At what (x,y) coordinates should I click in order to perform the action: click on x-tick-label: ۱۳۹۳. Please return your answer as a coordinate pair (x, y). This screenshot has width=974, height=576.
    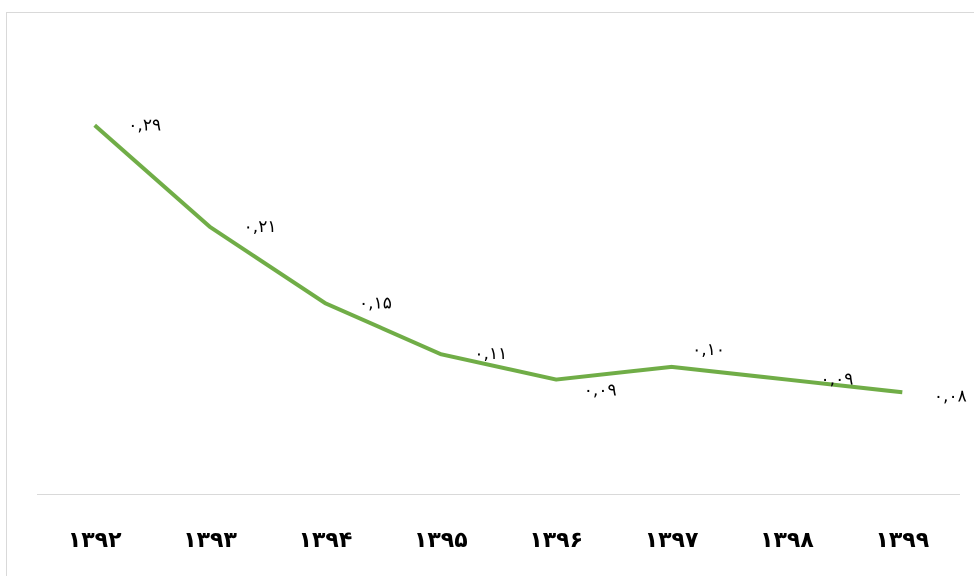
    Looking at the image, I should click on (210, 540).